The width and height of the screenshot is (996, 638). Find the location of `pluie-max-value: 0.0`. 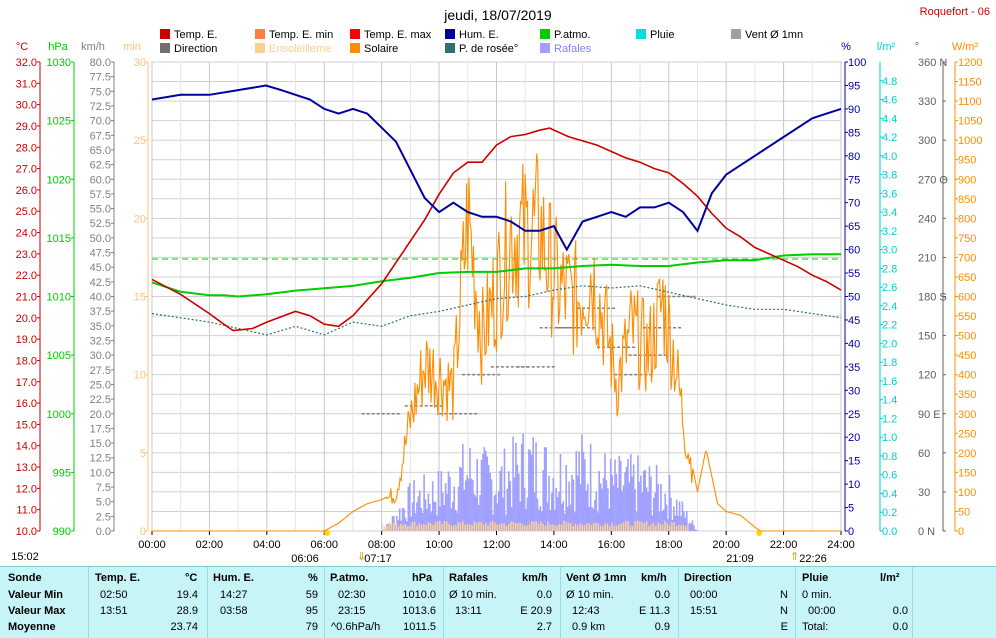

pluie-max-value: 0.0 is located at coordinates (900, 611).